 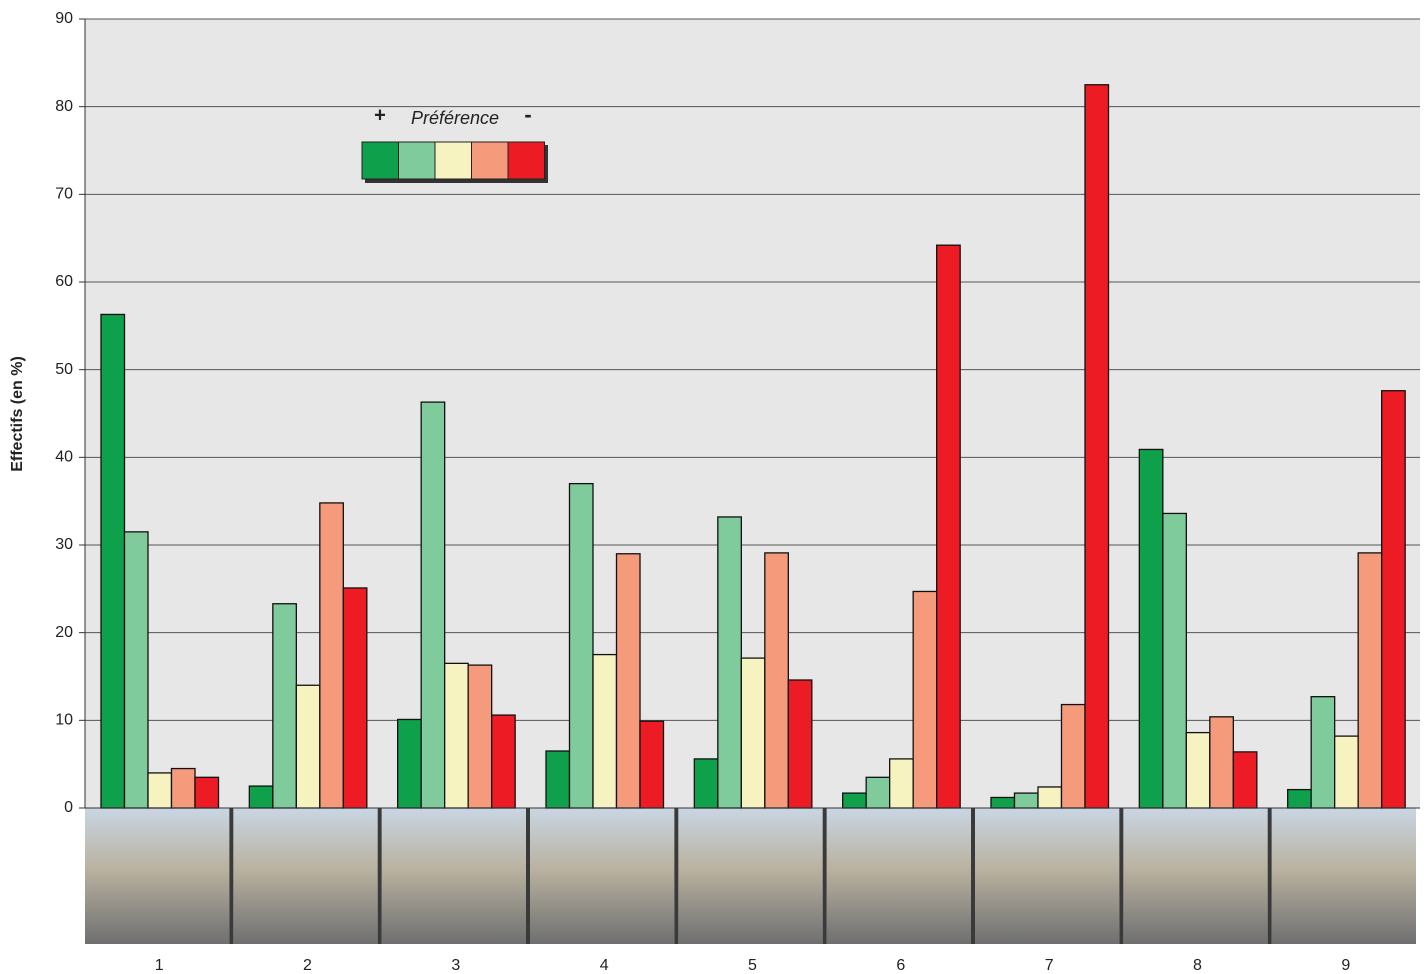 What do you see at coordinates (604, 965) in the screenshot?
I see `x-tick-label: 4` at bounding box center [604, 965].